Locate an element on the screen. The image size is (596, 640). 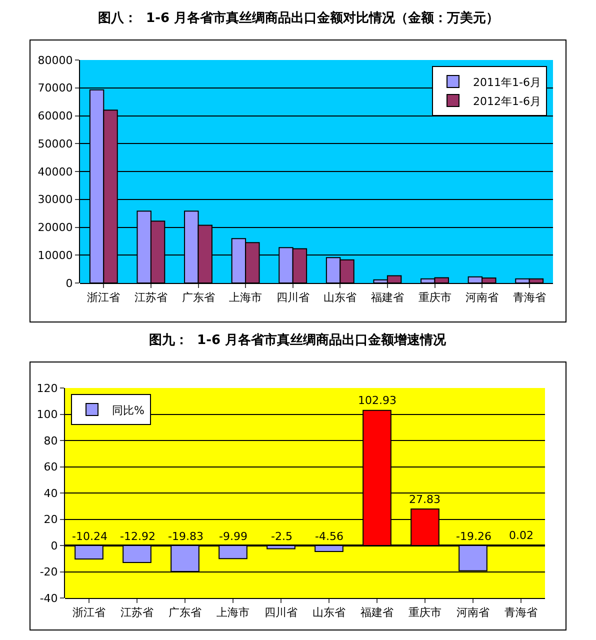
y-tick-label: 70000 is located at coordinates (55, 88).